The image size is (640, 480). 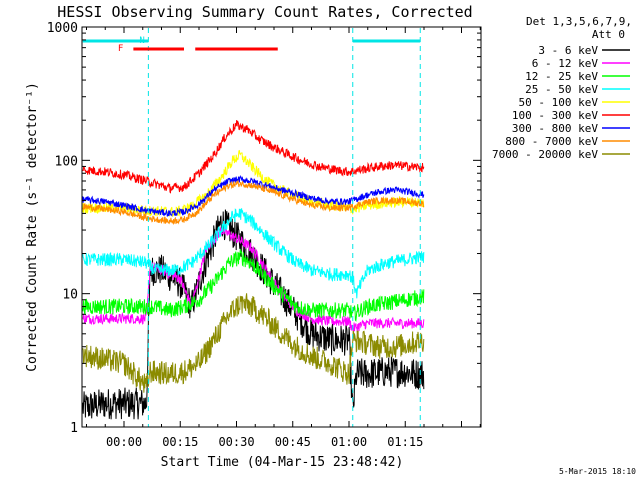 I want to click on y-tick-label-2: 100, so click(x=66, y=161).